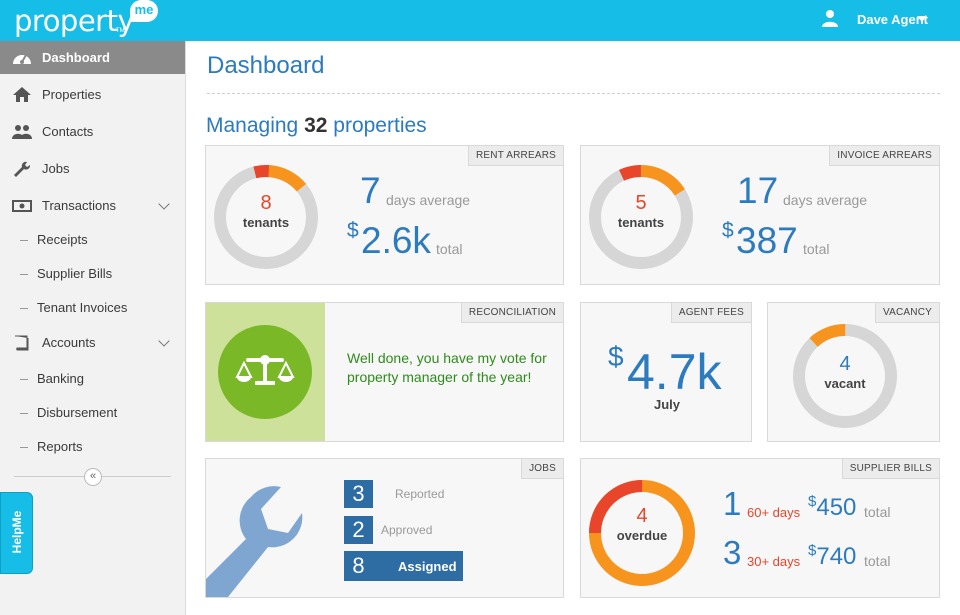  I want to click on agent-fees-period: July, so click(666, 404).